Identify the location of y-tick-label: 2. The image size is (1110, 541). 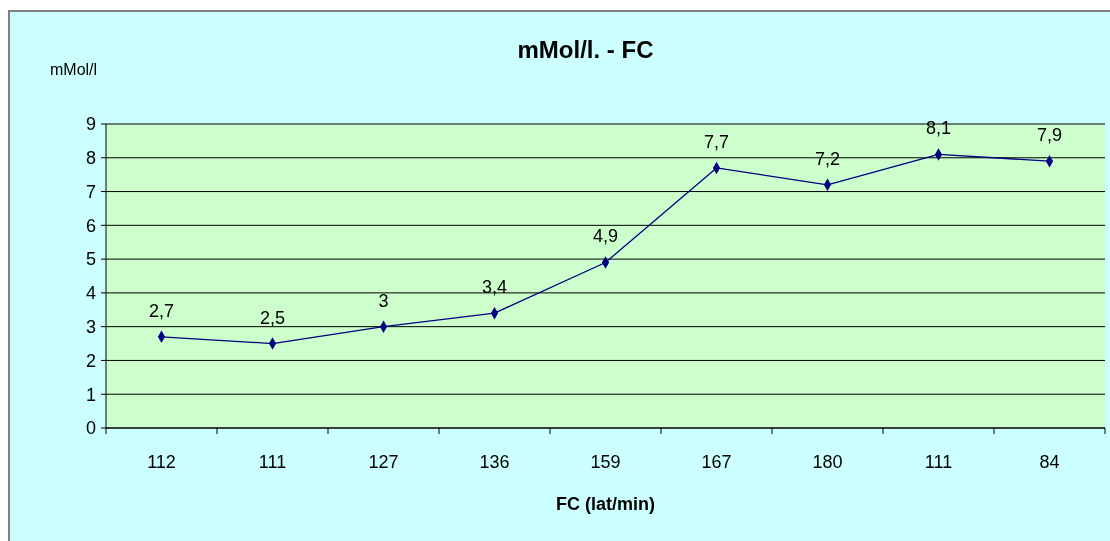
(90, 360).